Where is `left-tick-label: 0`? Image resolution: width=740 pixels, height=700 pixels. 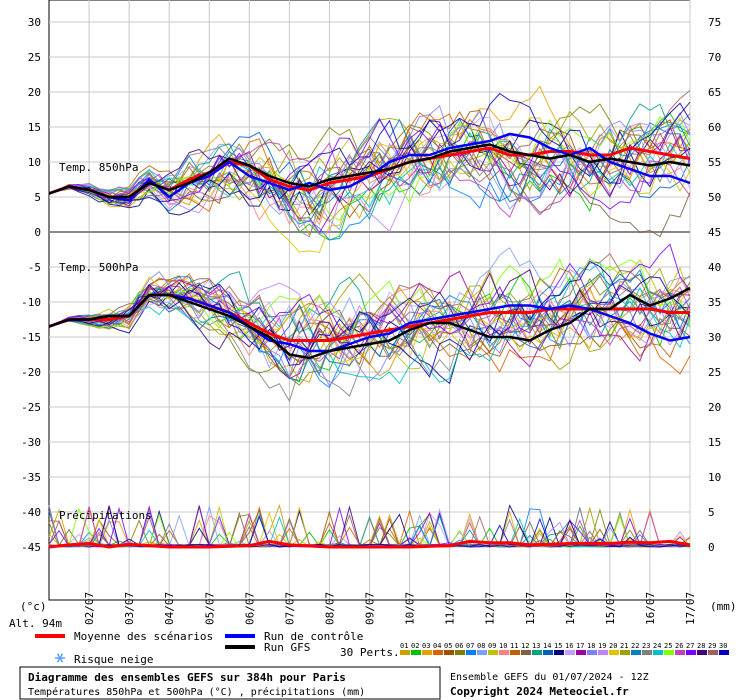
left-tick-label: 0 is located at coordinates (37, 232).